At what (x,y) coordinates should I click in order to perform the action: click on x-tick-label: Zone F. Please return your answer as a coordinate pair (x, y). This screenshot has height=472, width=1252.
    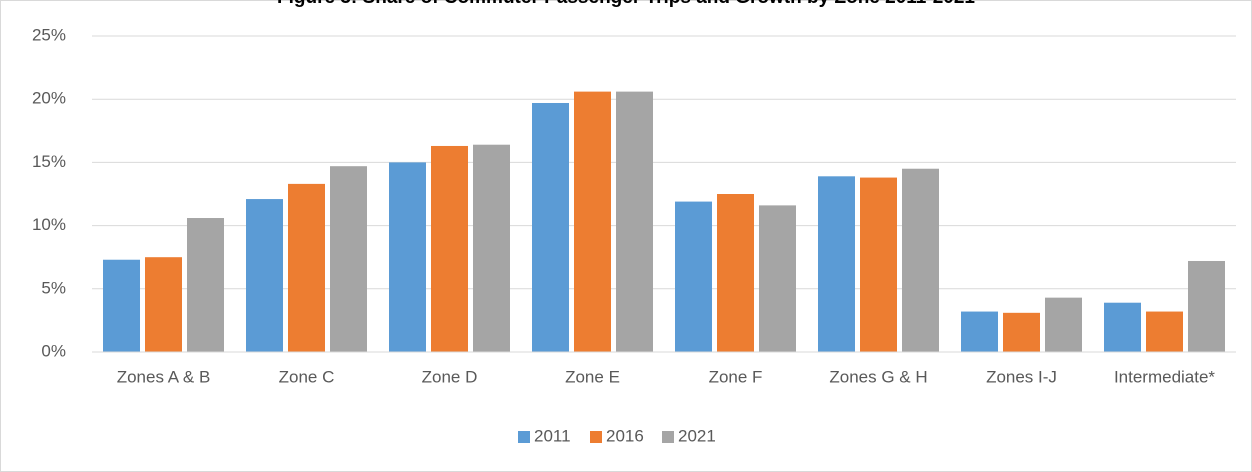
    Looking at the image, I should click on (736, 376).